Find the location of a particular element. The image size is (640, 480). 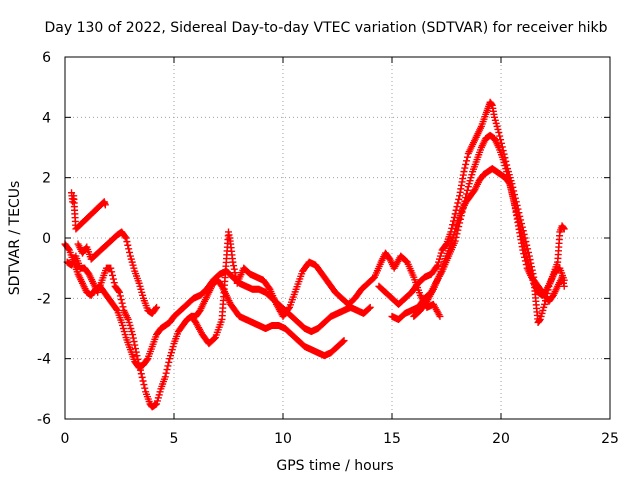

series-track-a is located at coordinates (205, 331).